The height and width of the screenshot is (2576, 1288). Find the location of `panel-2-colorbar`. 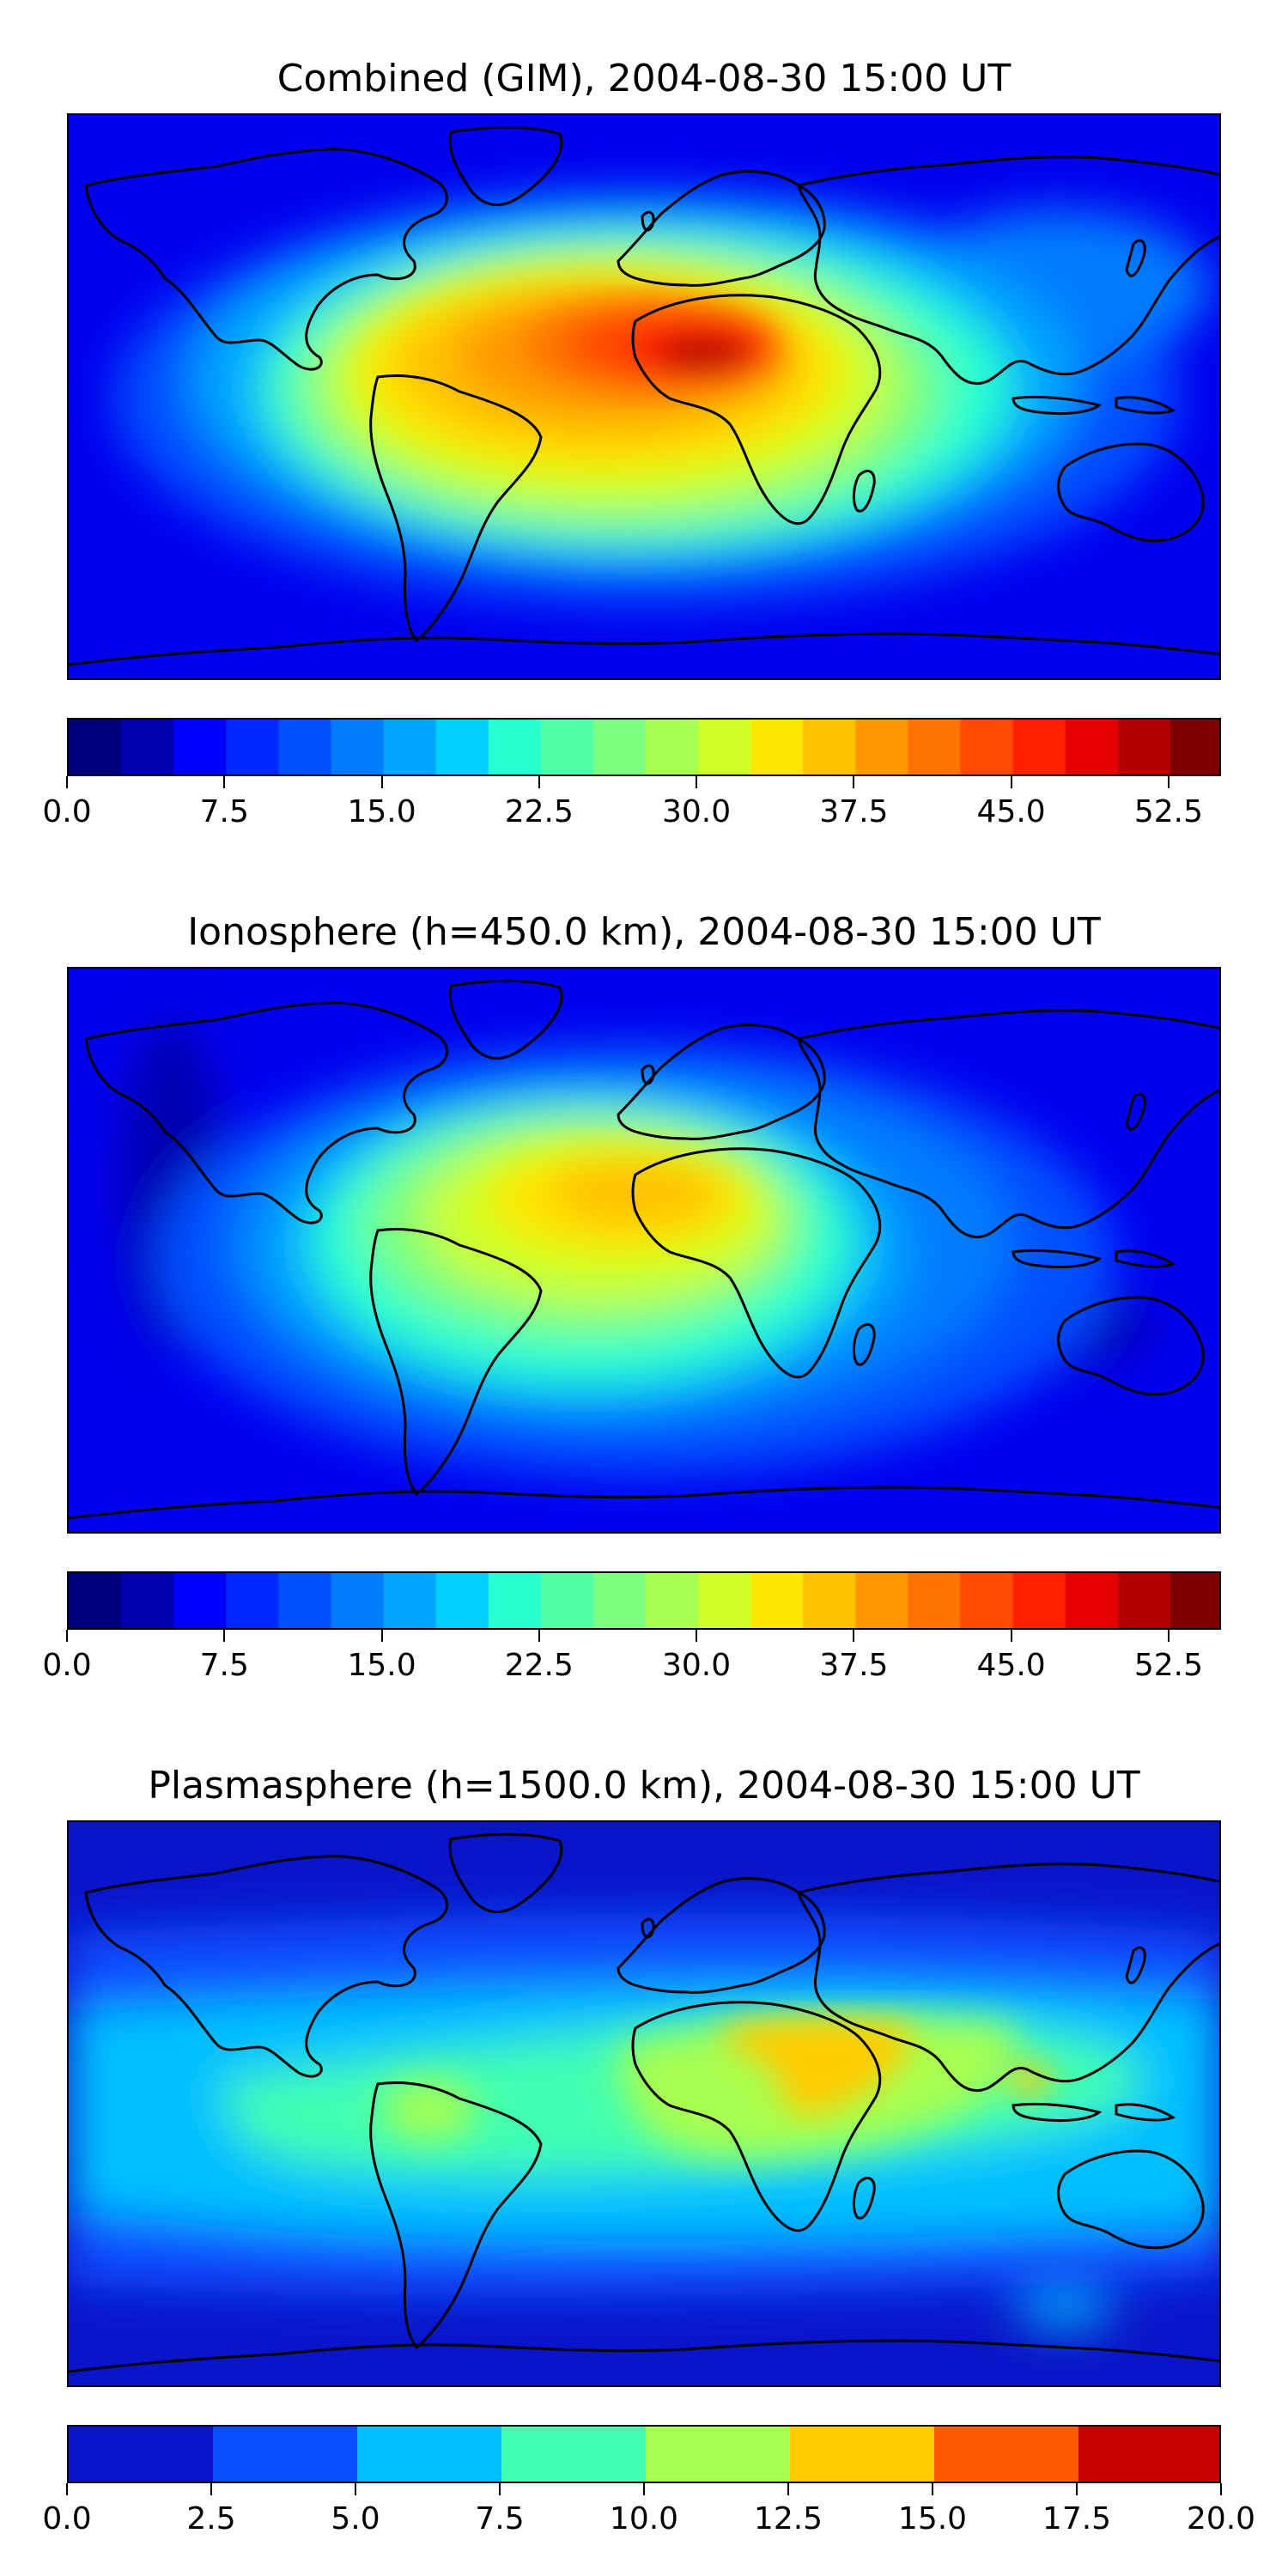

panel-2-colorbar is located at coordinates (644, 1601).